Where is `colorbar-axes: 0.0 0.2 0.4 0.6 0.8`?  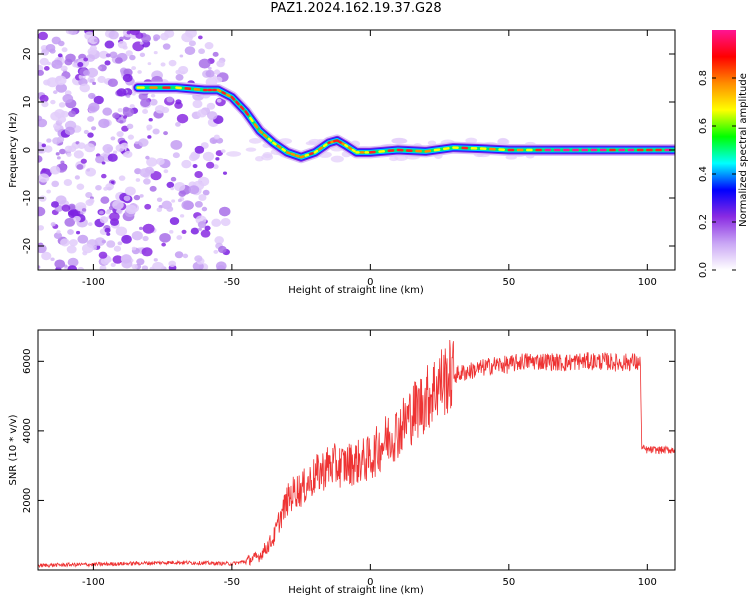 colorbar-axes: 0.0 0.2 0.4 0.6 0.8 is located at coordinates (717, 174).